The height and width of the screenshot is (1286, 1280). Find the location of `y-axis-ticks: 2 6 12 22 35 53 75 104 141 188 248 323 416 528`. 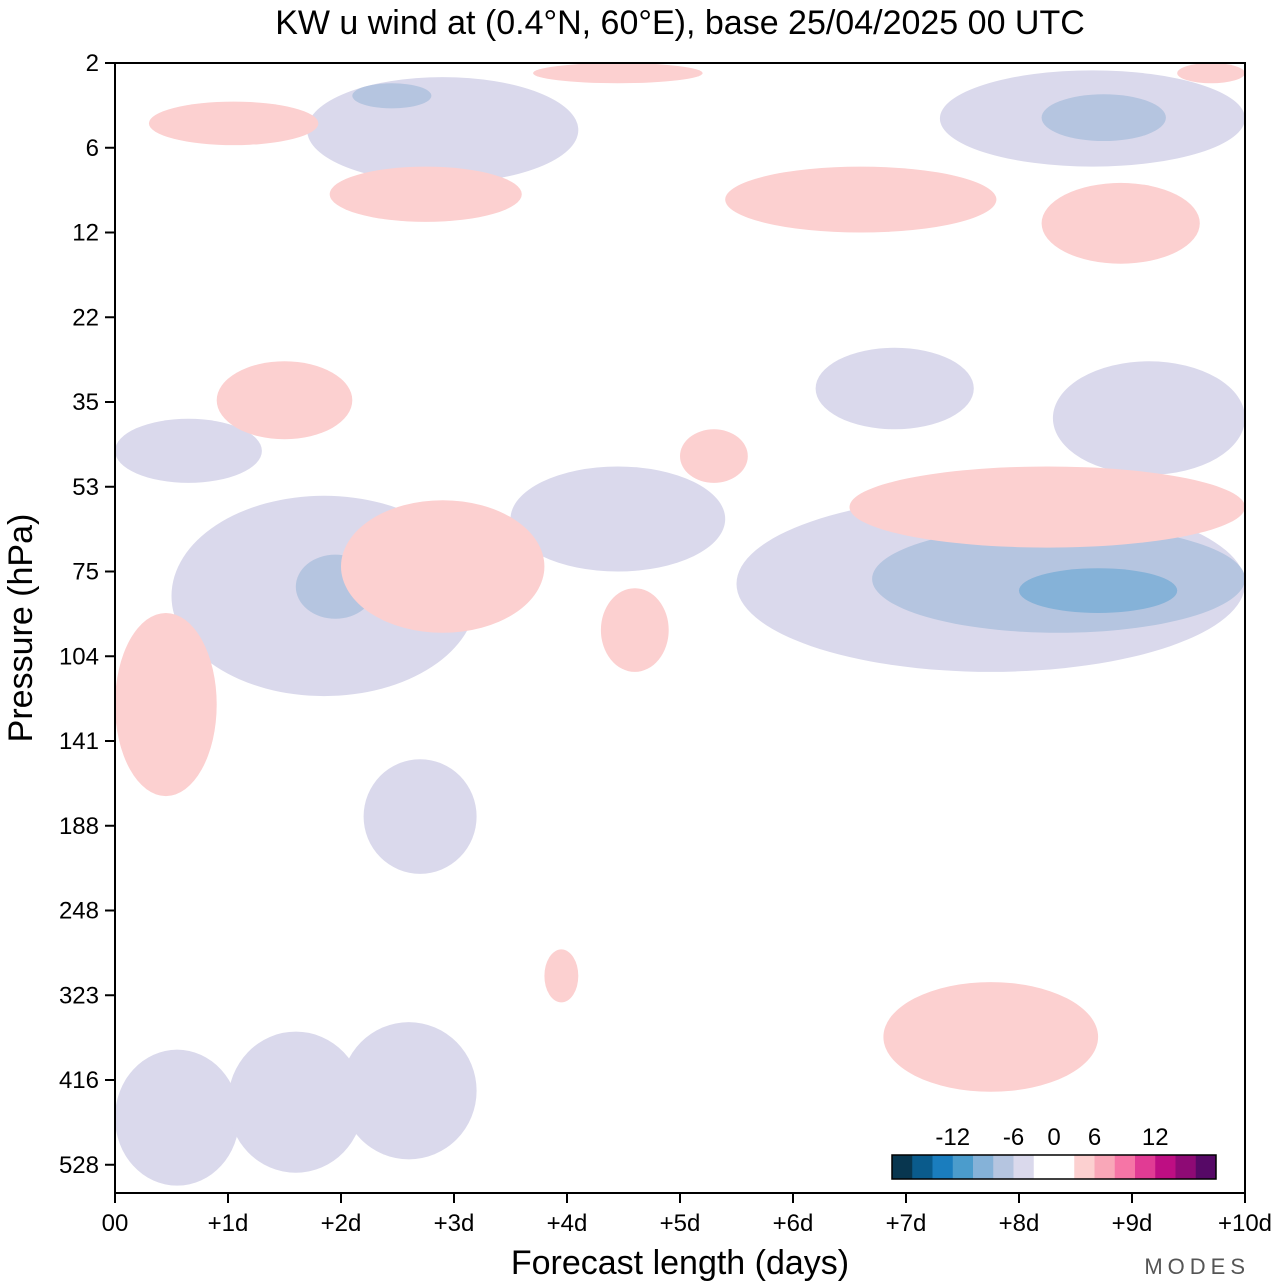

y-axis-ticks: 2 6 12 22 35 53 75 104 141 188 248 323 416 528 is located at coordinates (87, 614).